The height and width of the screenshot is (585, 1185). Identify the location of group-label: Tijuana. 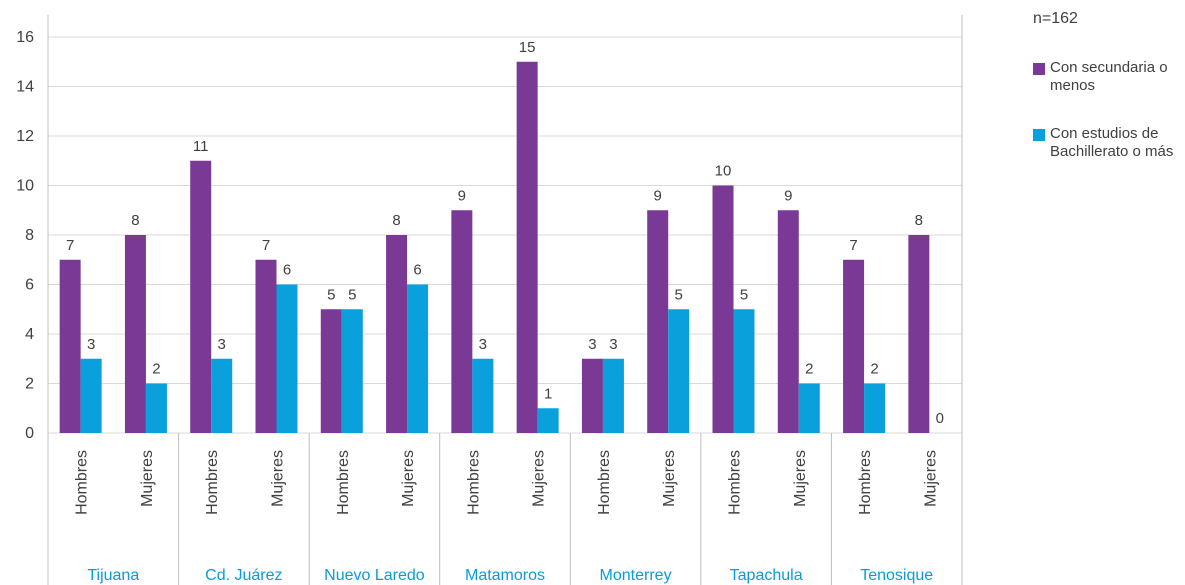
(113, 575).